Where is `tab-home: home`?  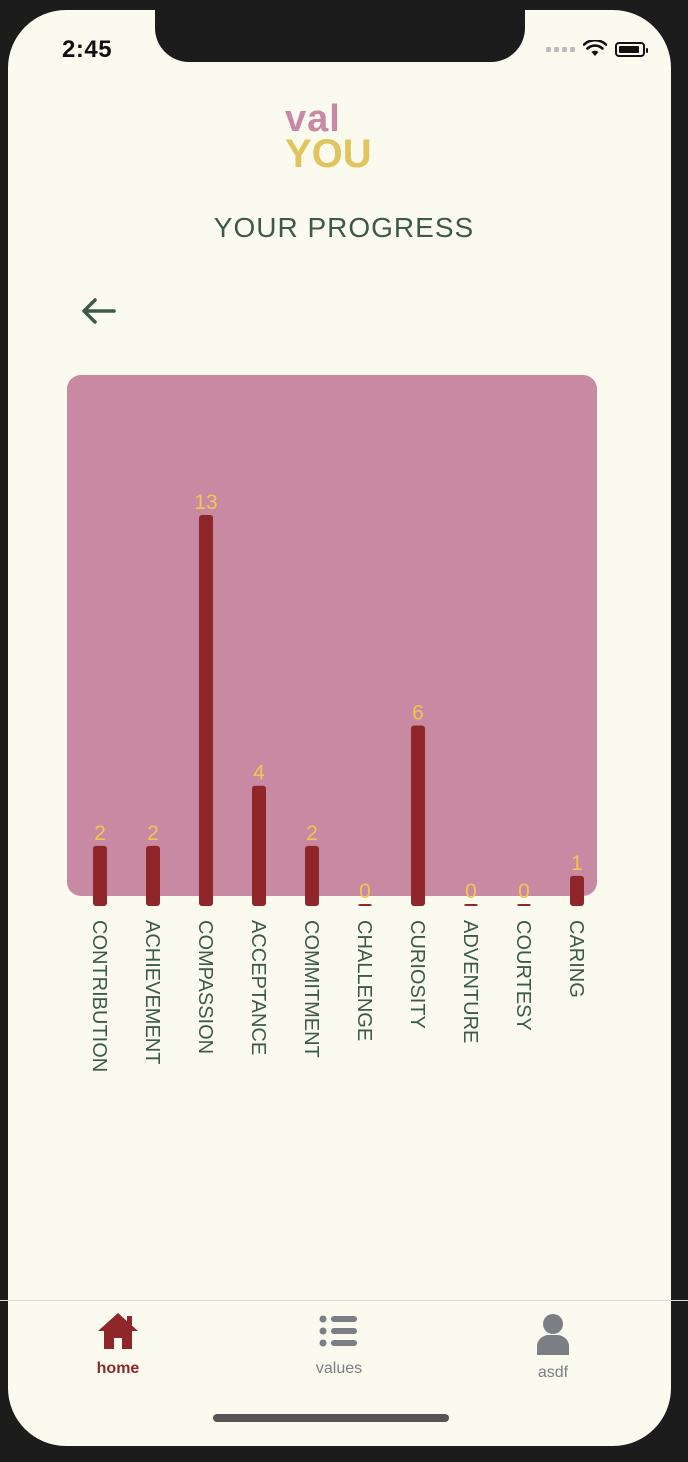 tab-home: home is located at coordinates (118, 1344).